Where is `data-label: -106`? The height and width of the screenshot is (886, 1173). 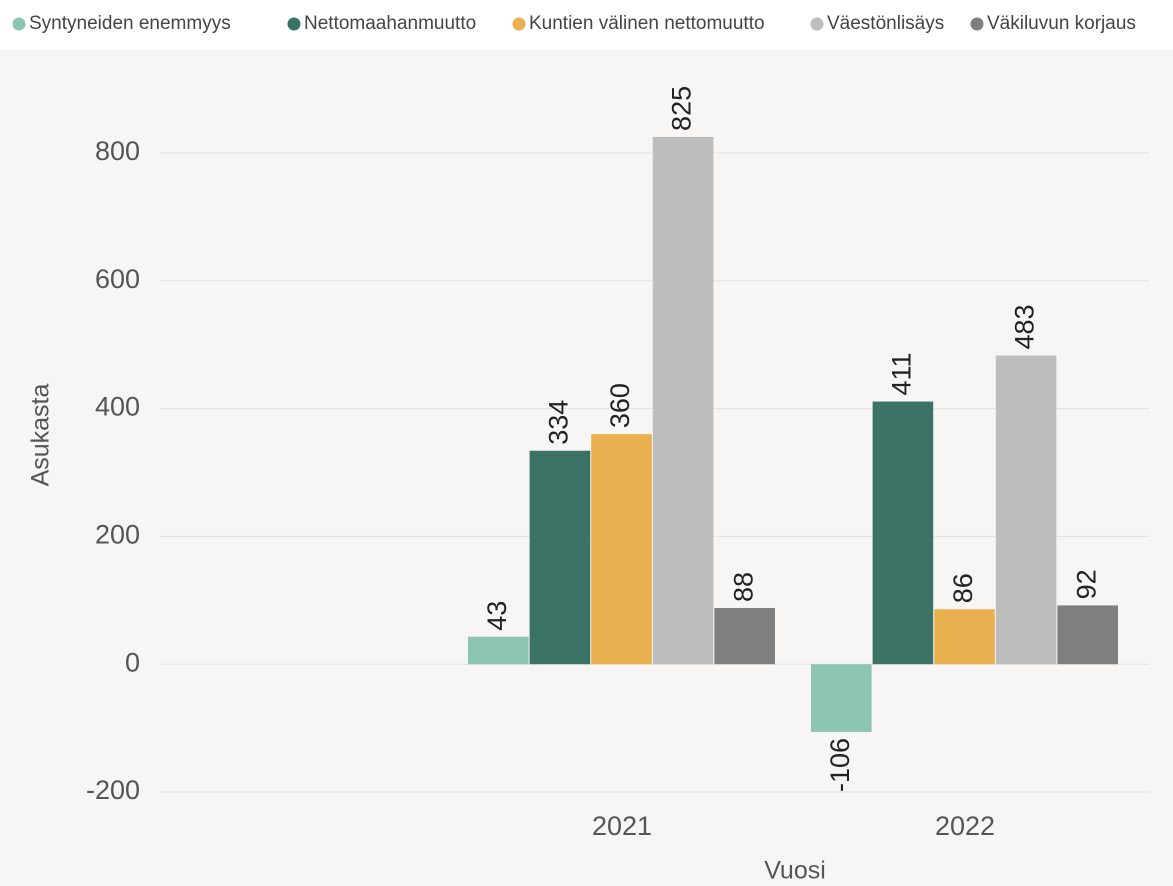 data-label: -106 is located at coordinates (840, 765).